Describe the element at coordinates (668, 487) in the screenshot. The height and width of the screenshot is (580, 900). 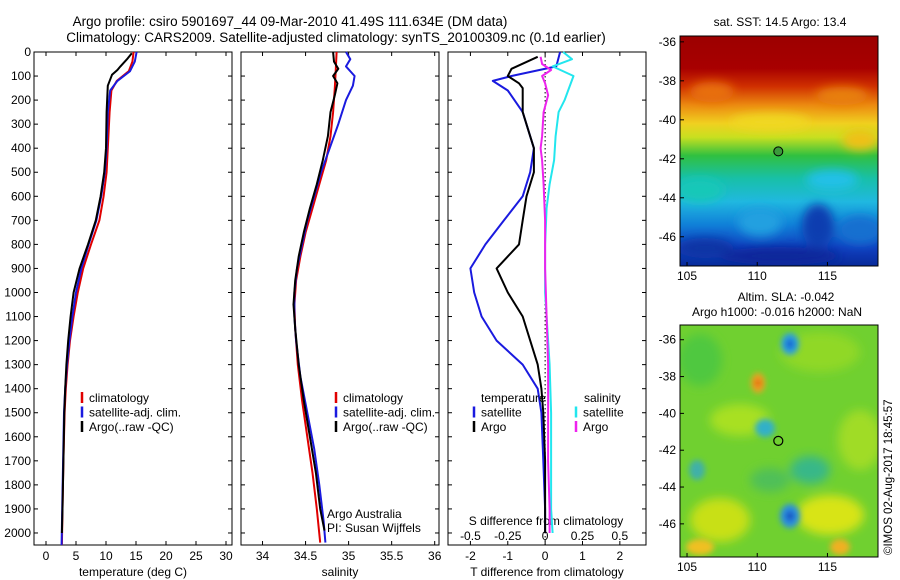
I see `sla-map-lat-tick-label: -44` at that location.